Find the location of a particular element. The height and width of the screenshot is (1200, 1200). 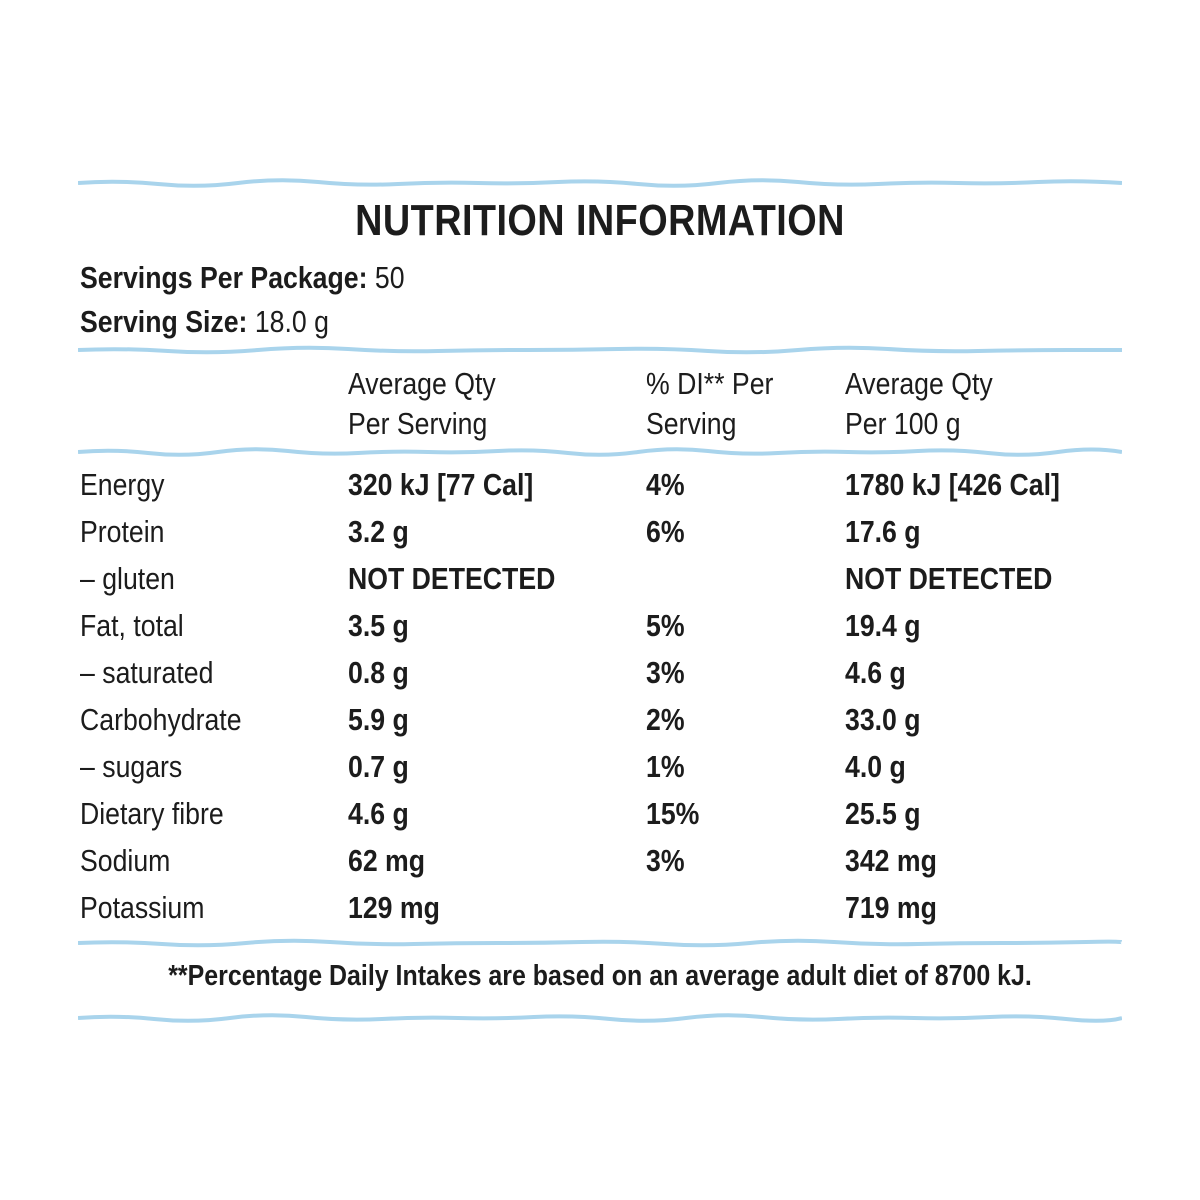

per-100g-value: 719 mg is located at coordinates (891, 907).